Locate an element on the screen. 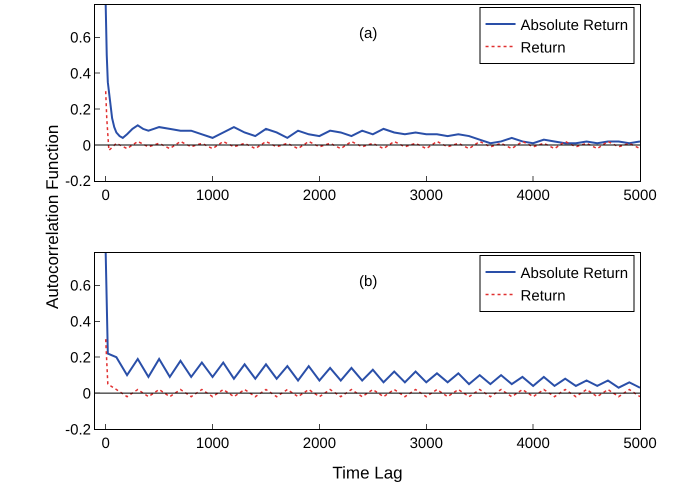  x-axis-title: Time Lag is located at coordinates (367, 472).